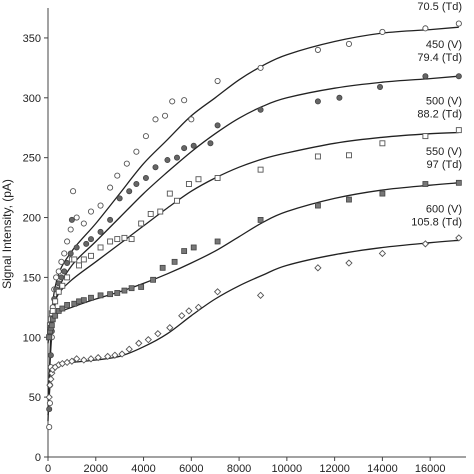 The width and height of the screenshot is (474, 474). What do you see at coordinates (439, 7) in the screenshot?
I see `series-label-field: 70.5 (Td)` at bounding box center [439, 7].